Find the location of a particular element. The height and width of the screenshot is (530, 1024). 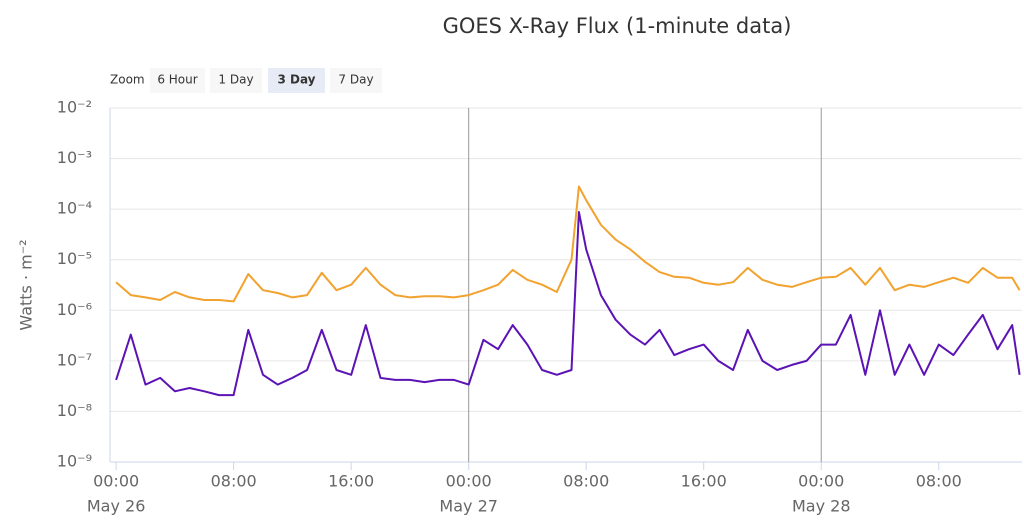

x-date-label: May 27 is located at coordinates (468, 506).